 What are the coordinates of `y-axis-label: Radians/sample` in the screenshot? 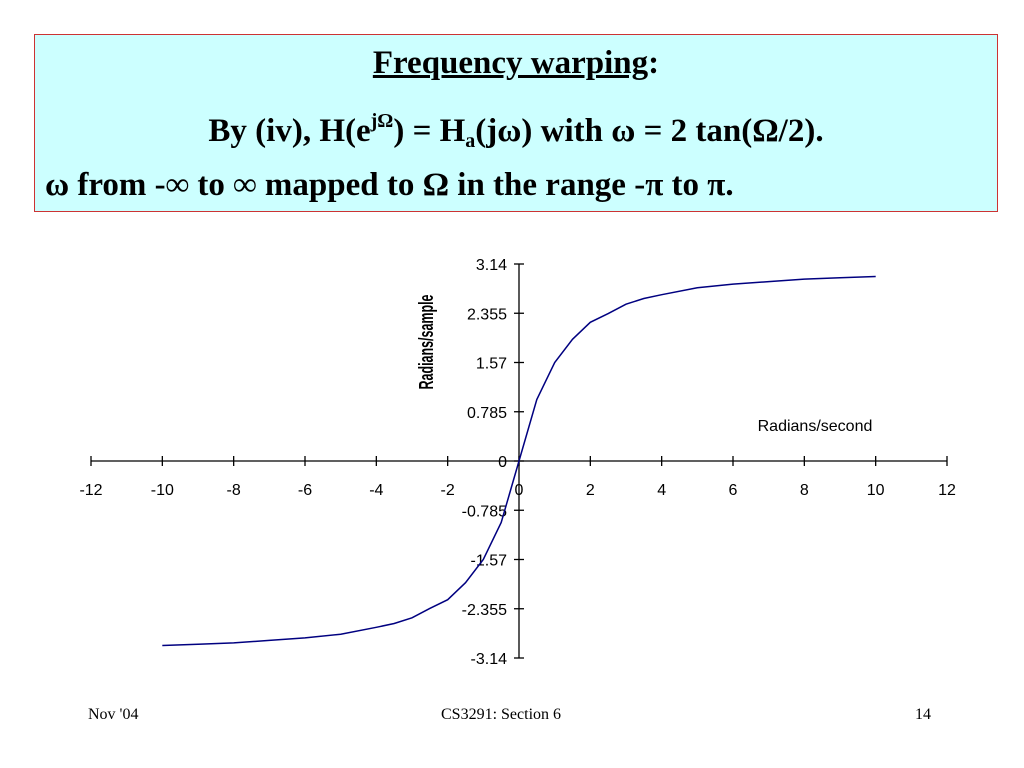 It's located at (426, 342).